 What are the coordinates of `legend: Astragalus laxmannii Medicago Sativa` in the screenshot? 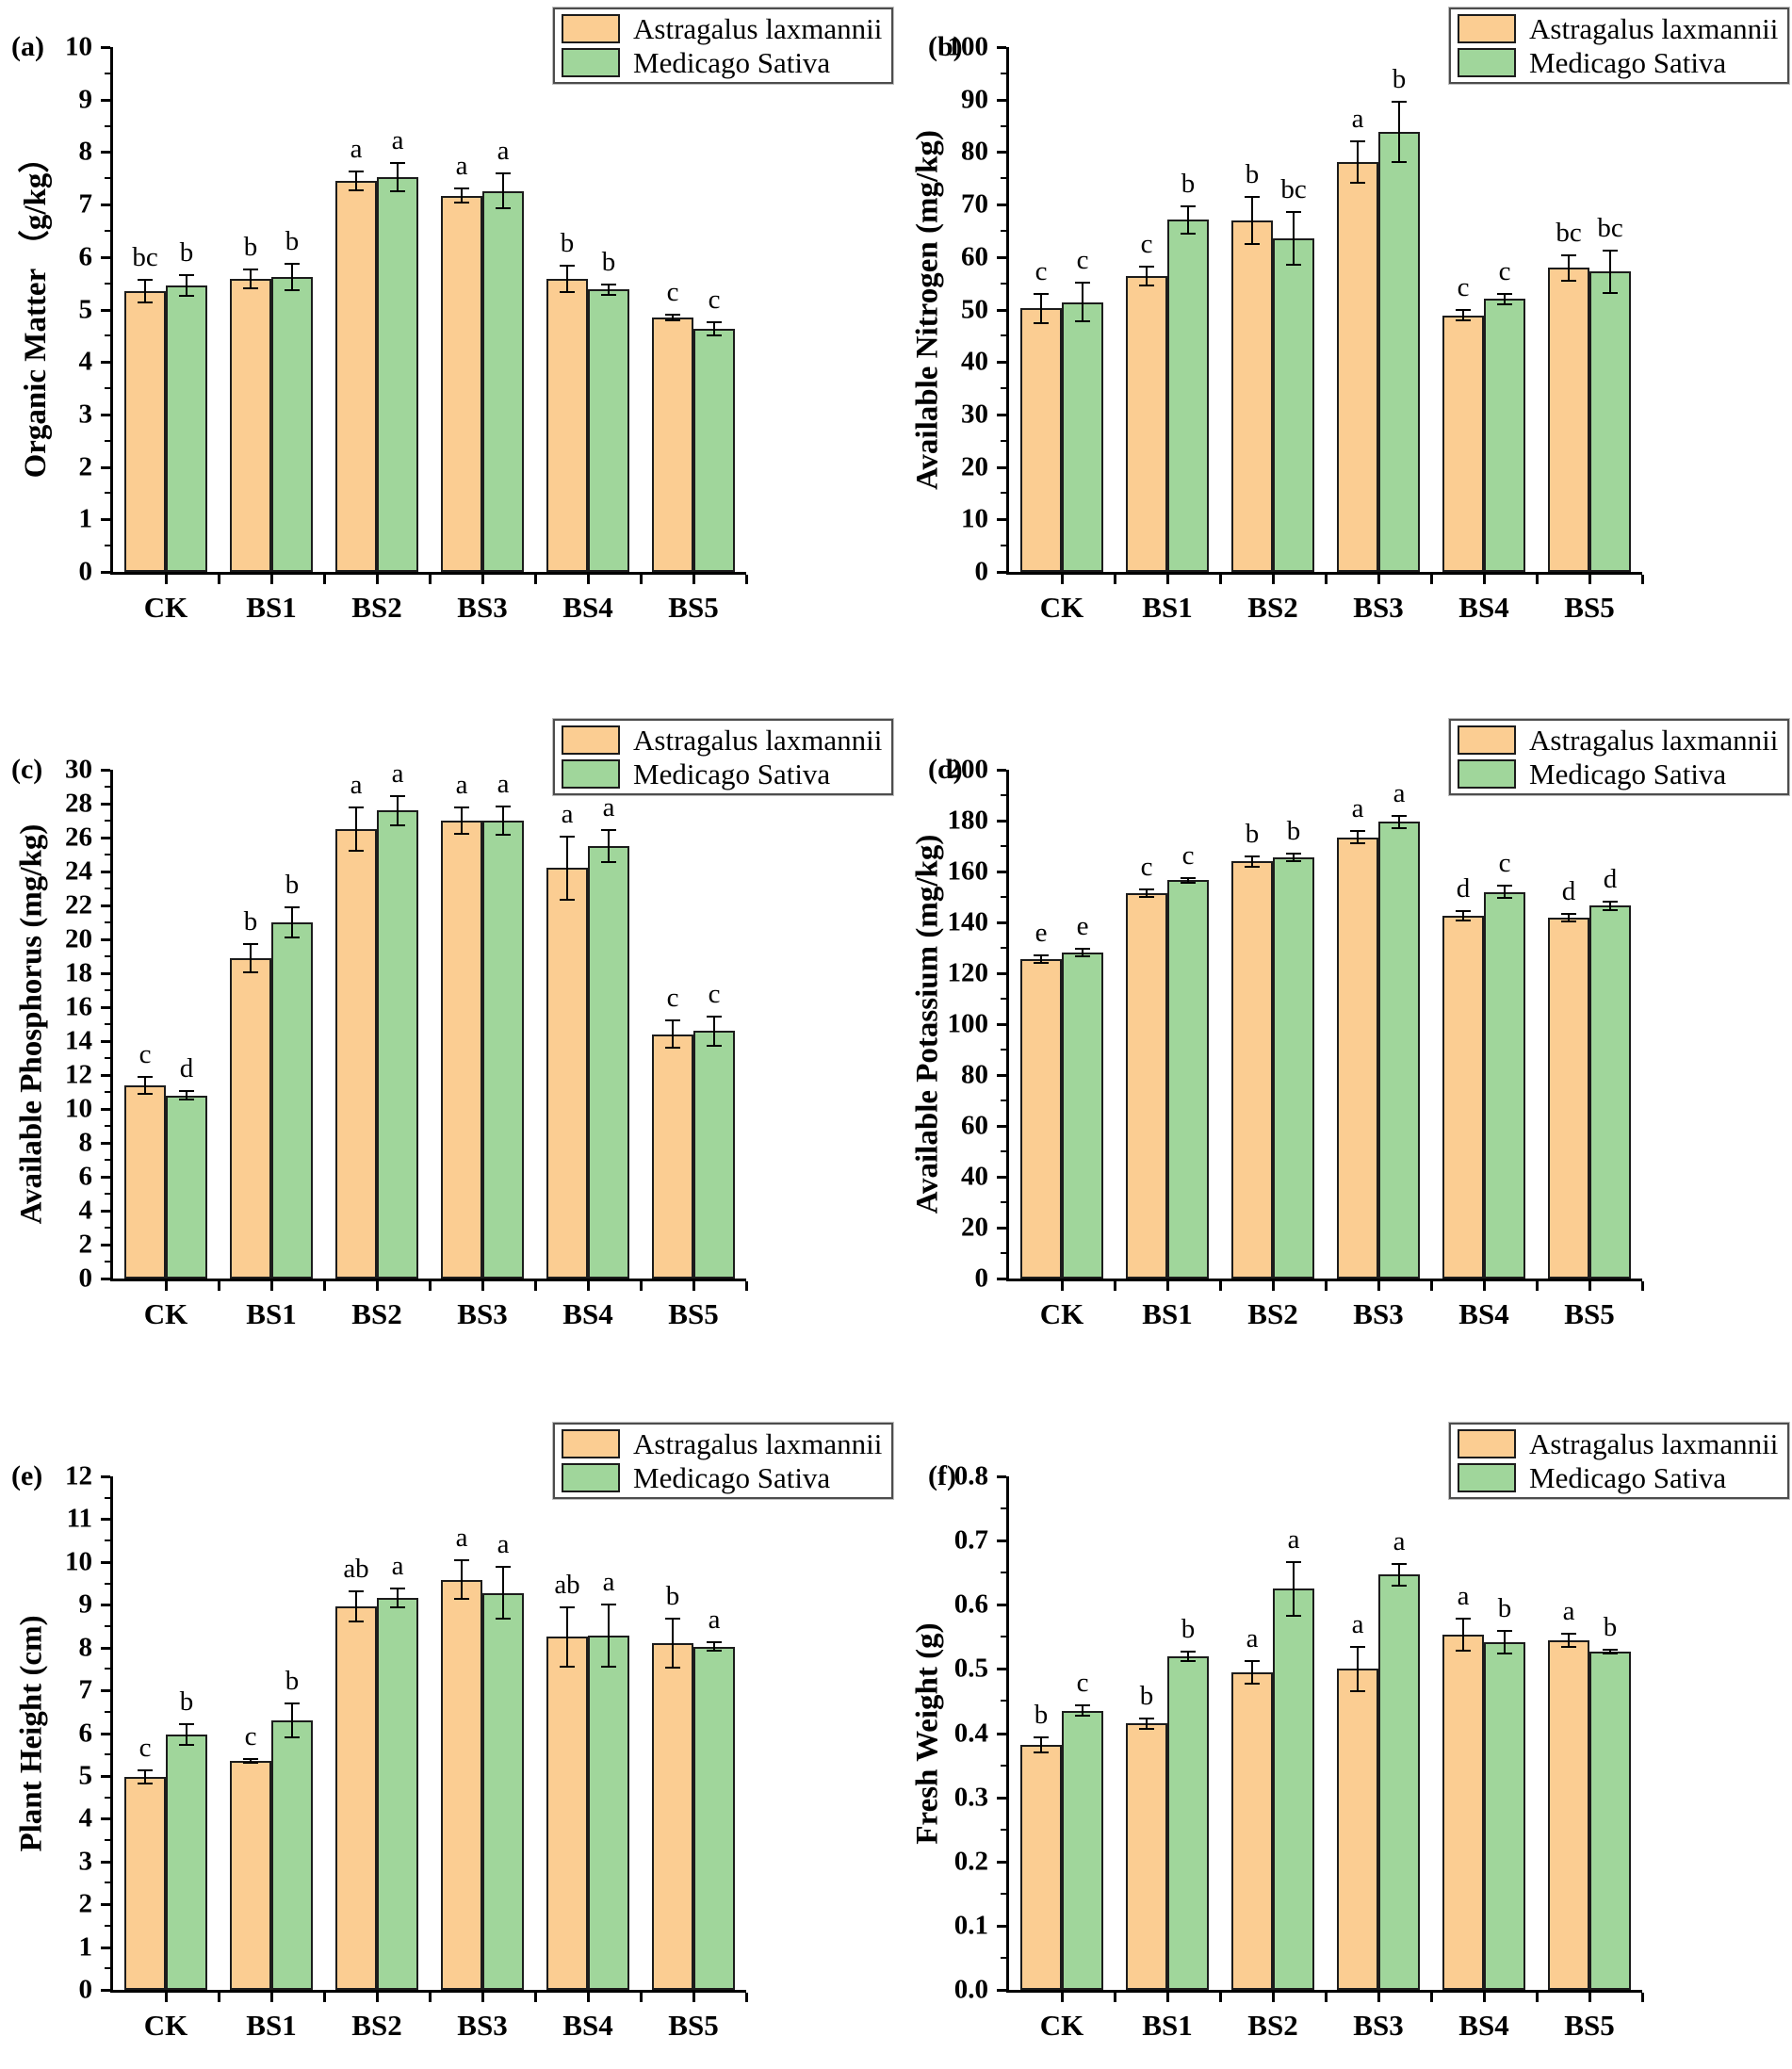 It's located at (1619, 46).